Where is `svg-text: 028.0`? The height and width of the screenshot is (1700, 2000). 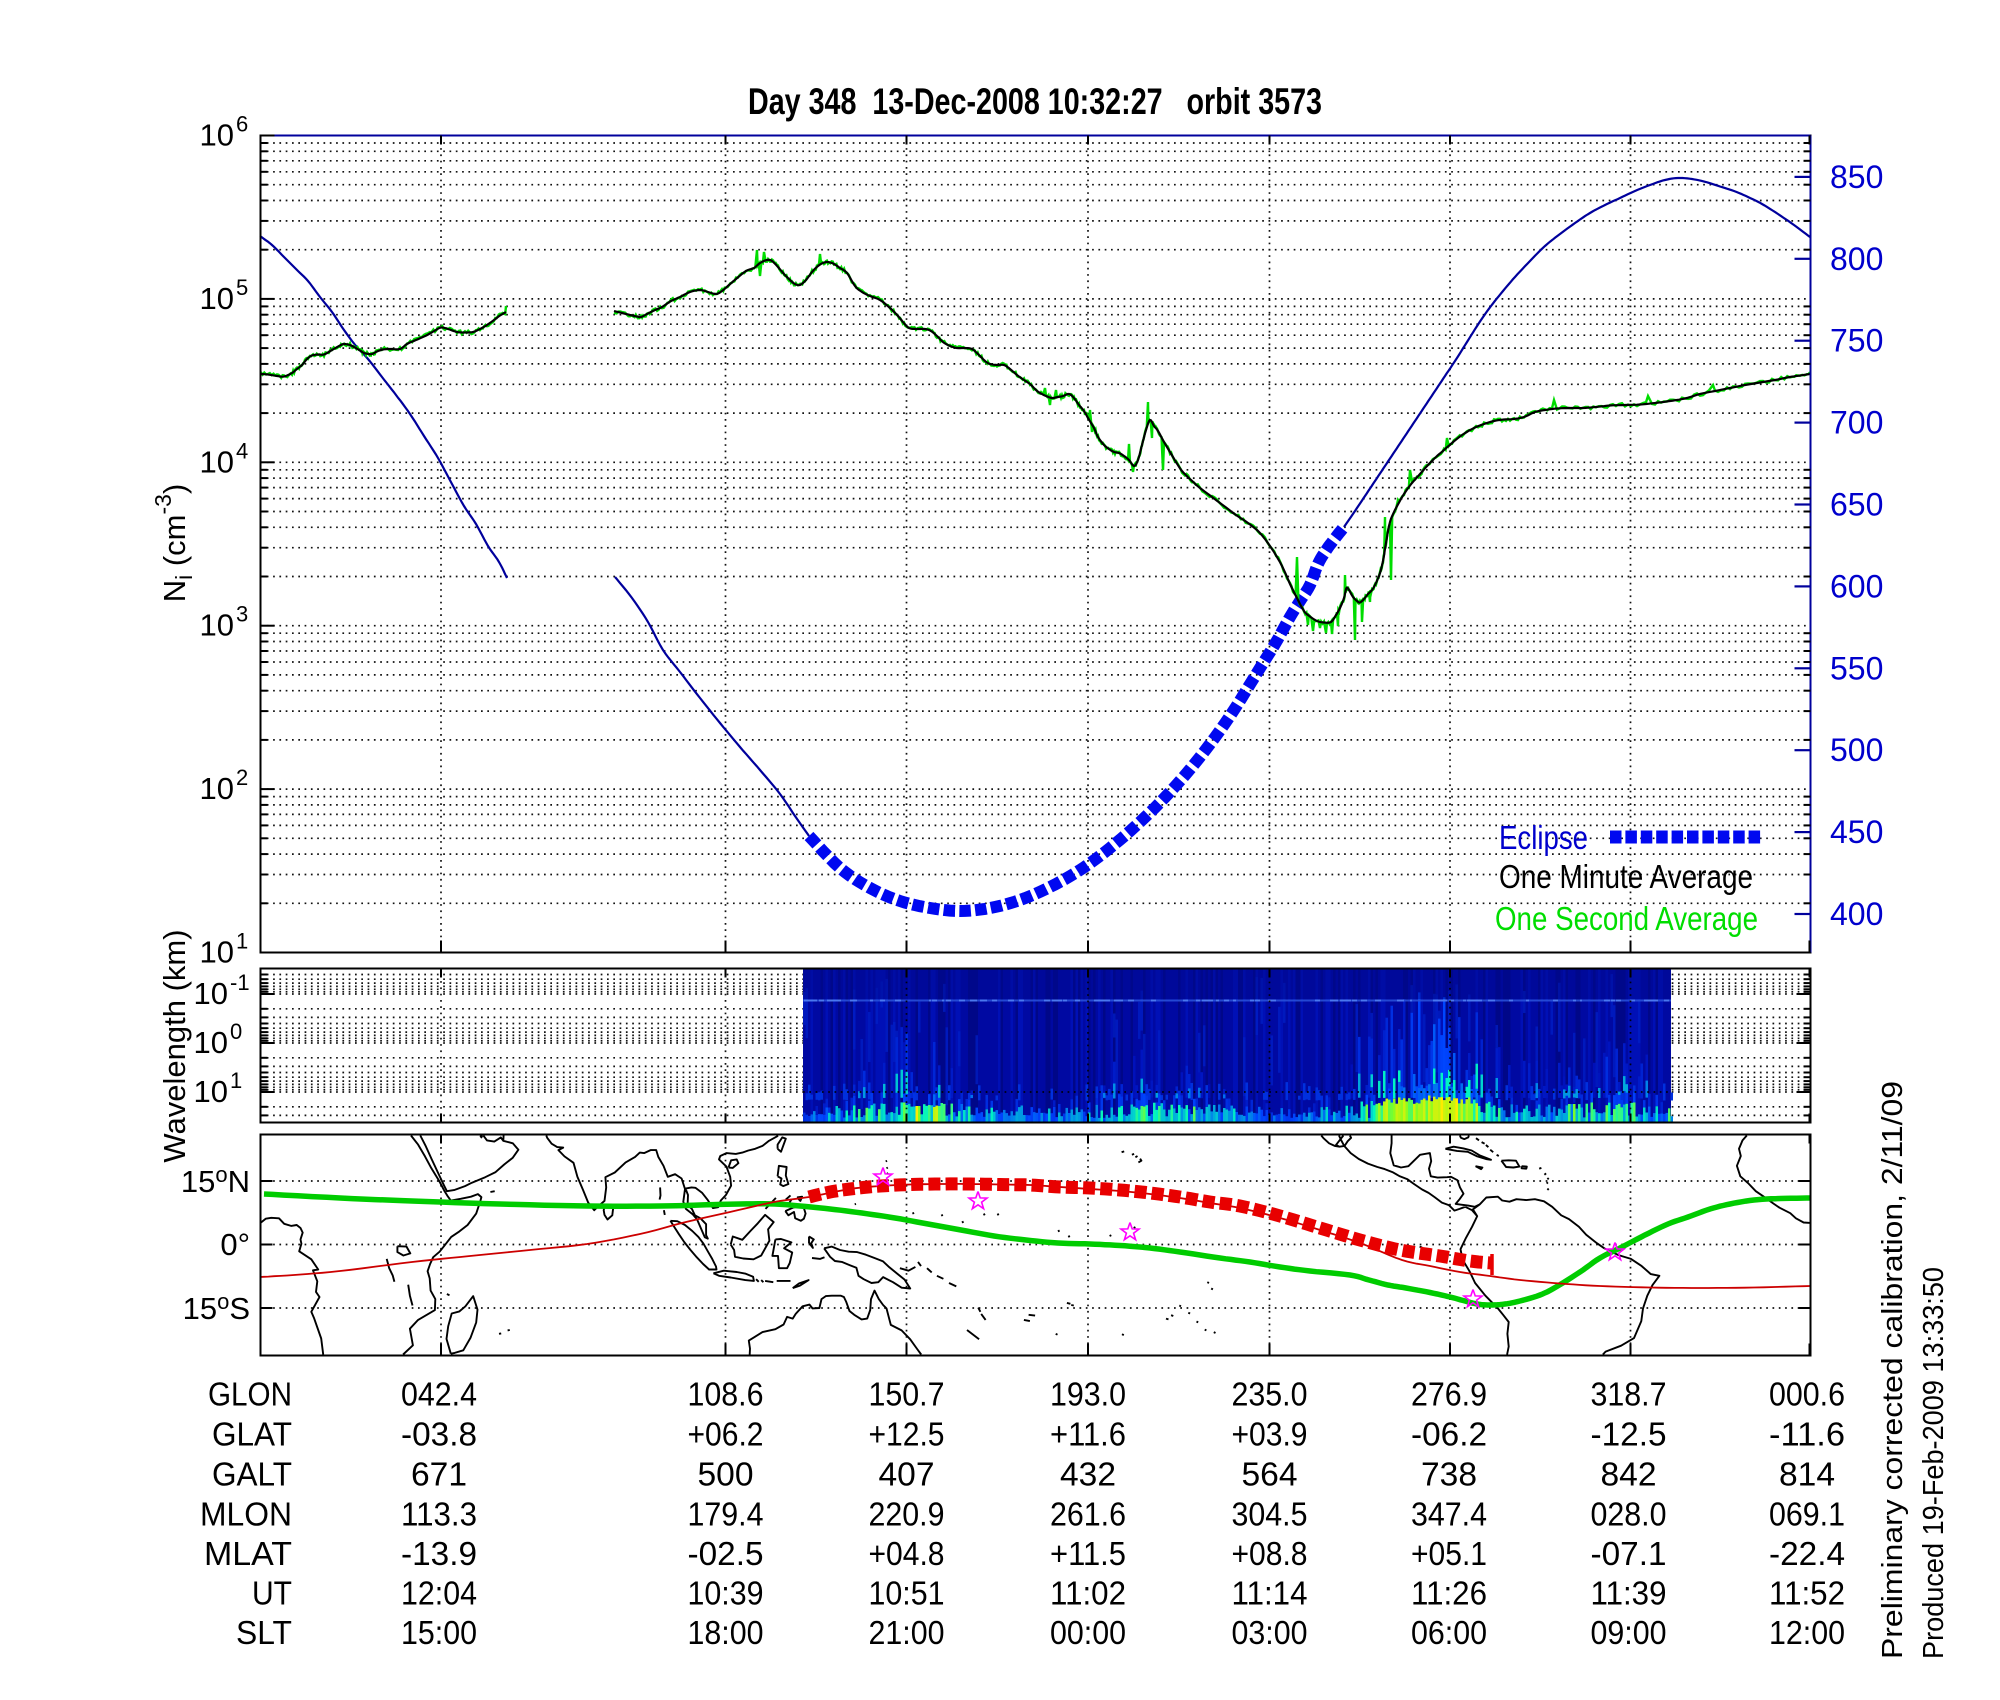 svg-text: 028.0 is located at coordinates (1629, 1514).